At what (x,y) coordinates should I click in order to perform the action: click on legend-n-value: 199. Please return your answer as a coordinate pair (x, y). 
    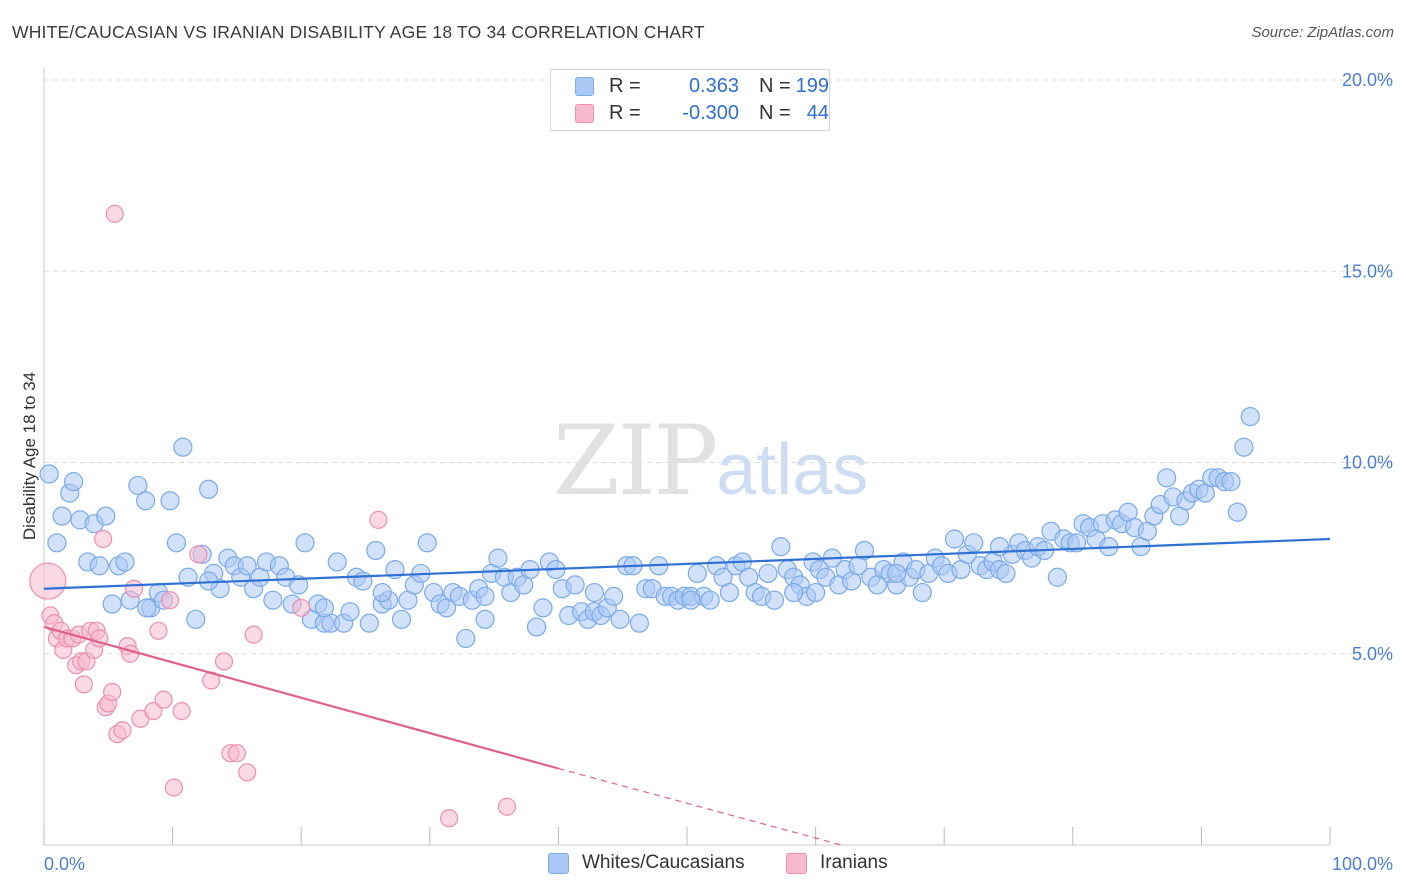
    Looking at the image, I should click on (812, 86).